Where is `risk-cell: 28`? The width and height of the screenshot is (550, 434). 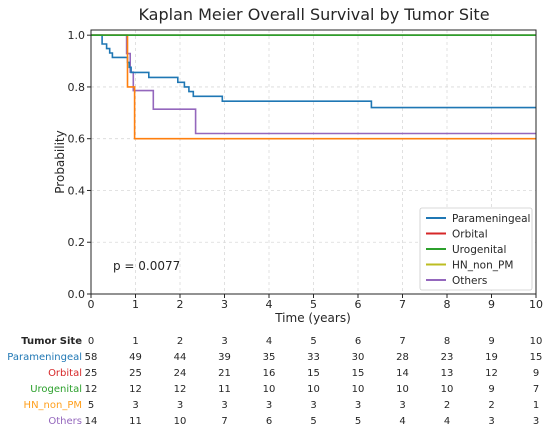
risk-cell: 28 is located at coordinates (402, 357).